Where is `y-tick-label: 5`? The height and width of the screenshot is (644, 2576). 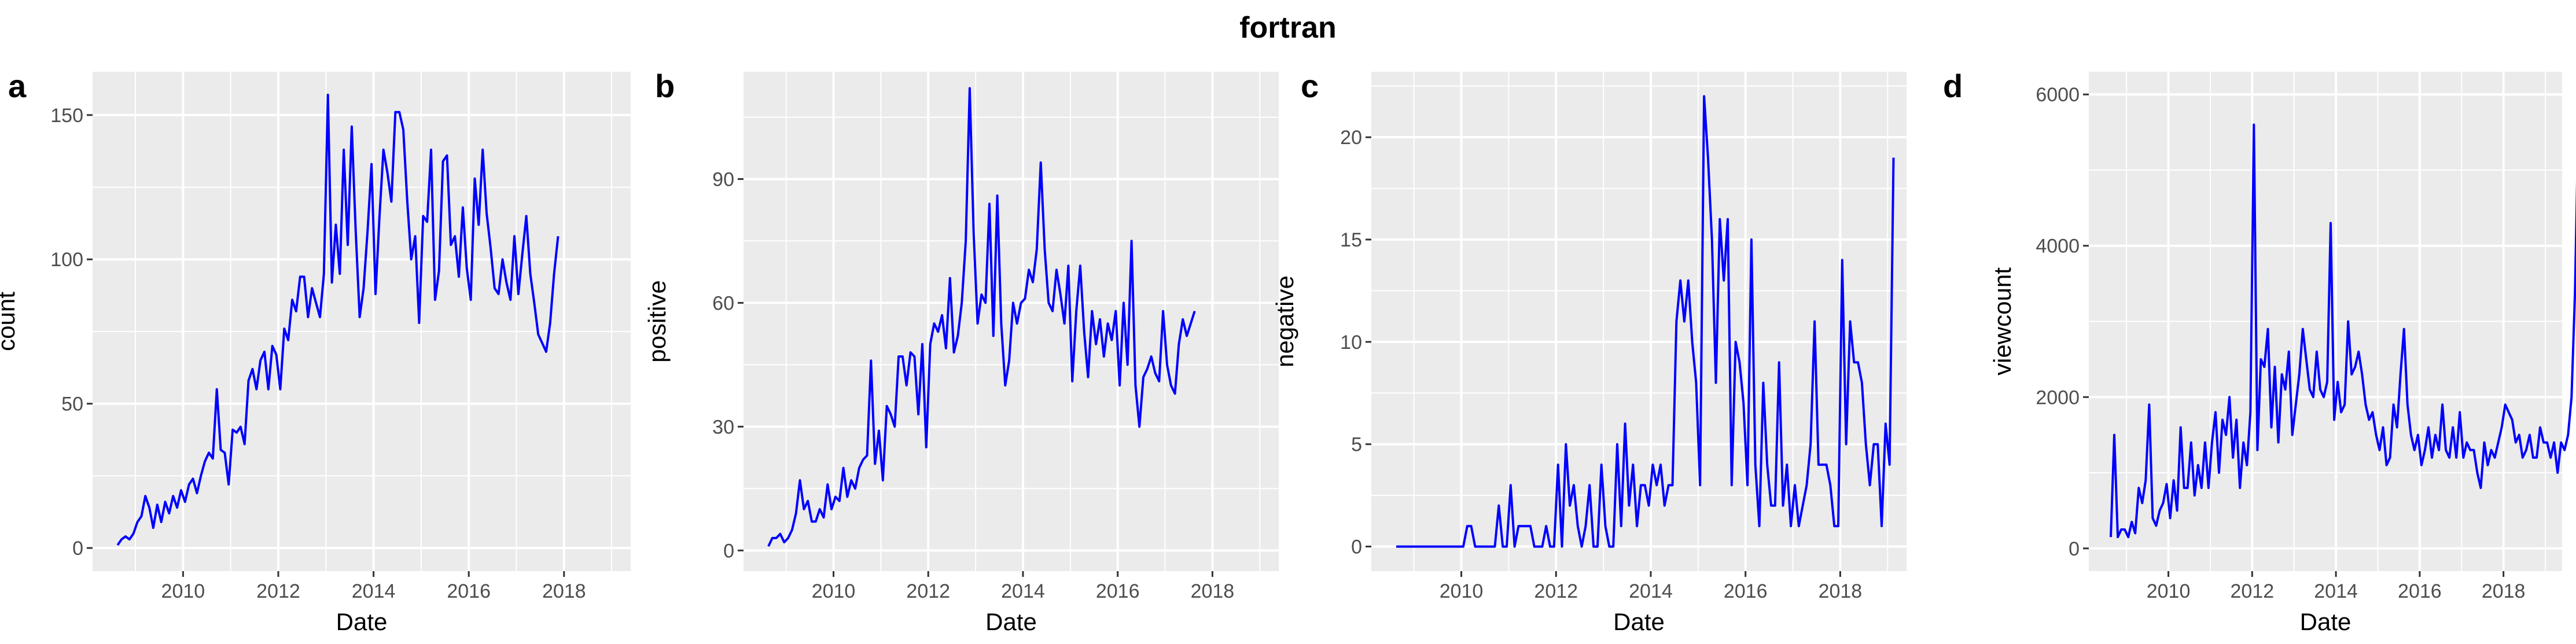 y-tick-label: 5 is located at coordinates (1356, 445).